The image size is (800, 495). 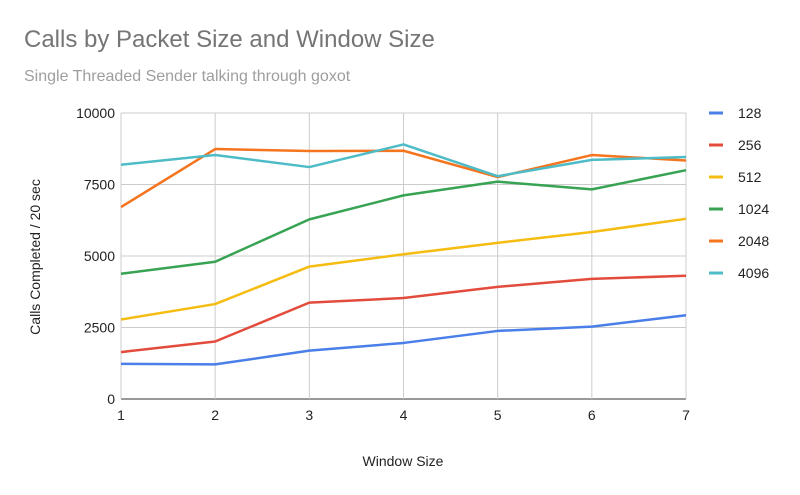 What do you see at coordinates (99, 256) in the screenshot?
I see `y-tick-label: 5000` at bounding box center [99, 256].